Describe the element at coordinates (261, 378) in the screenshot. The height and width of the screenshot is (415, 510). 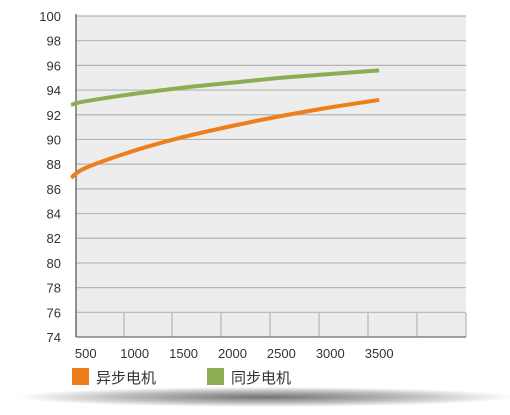
I see `legend-label-1: 同步电机` at that location.